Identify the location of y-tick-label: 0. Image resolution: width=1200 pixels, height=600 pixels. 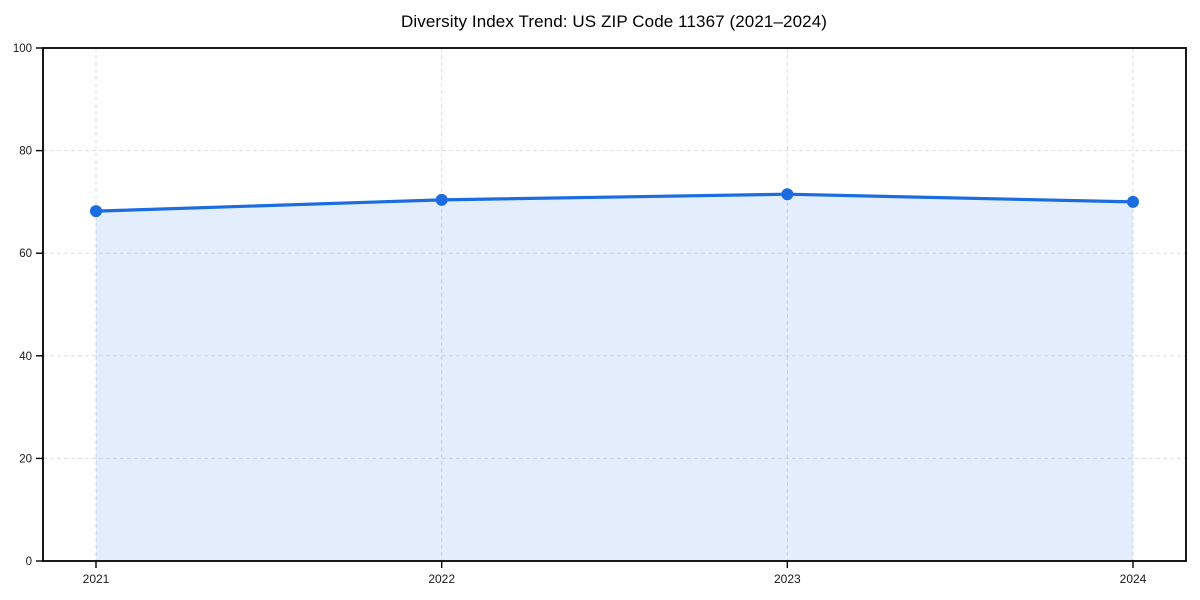
(29, 562).